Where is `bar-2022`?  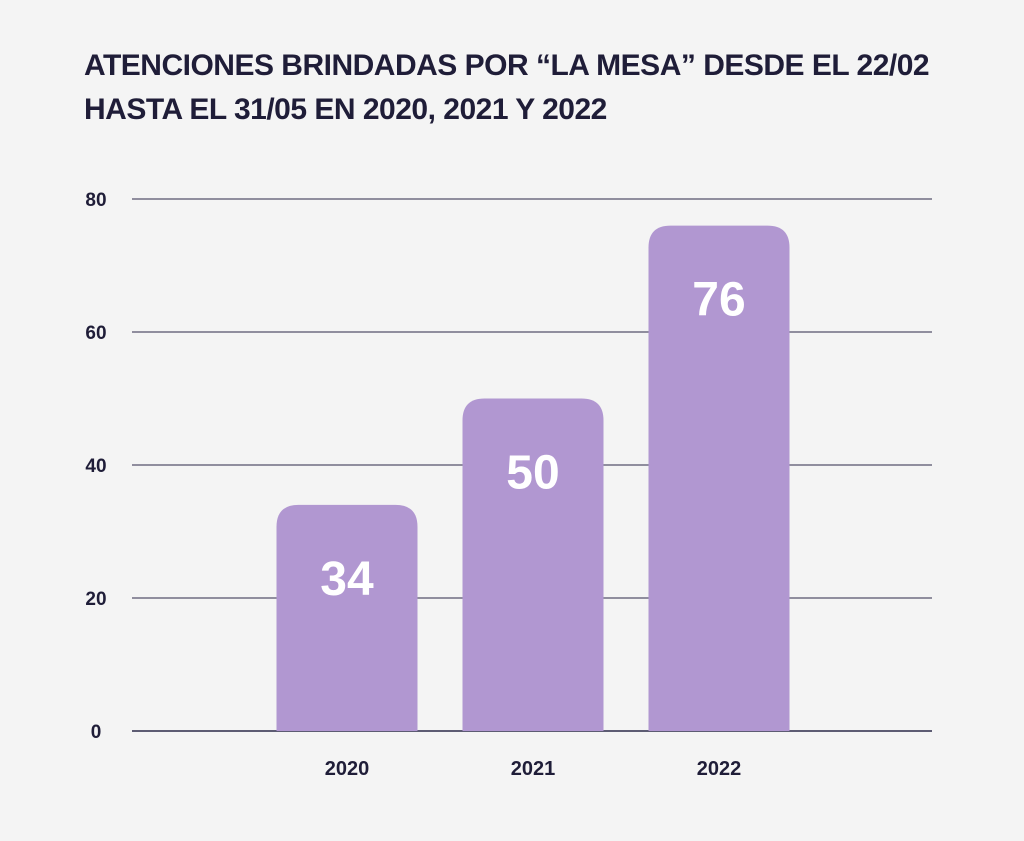 bar-2022 is located at coordinates (719, 478).